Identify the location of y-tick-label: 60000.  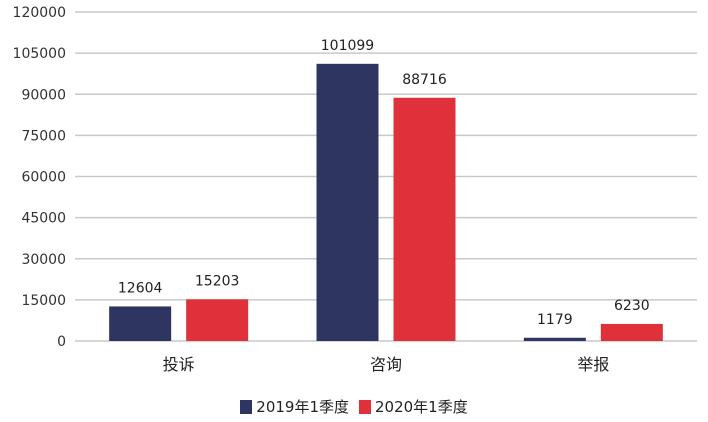
(43, 178).